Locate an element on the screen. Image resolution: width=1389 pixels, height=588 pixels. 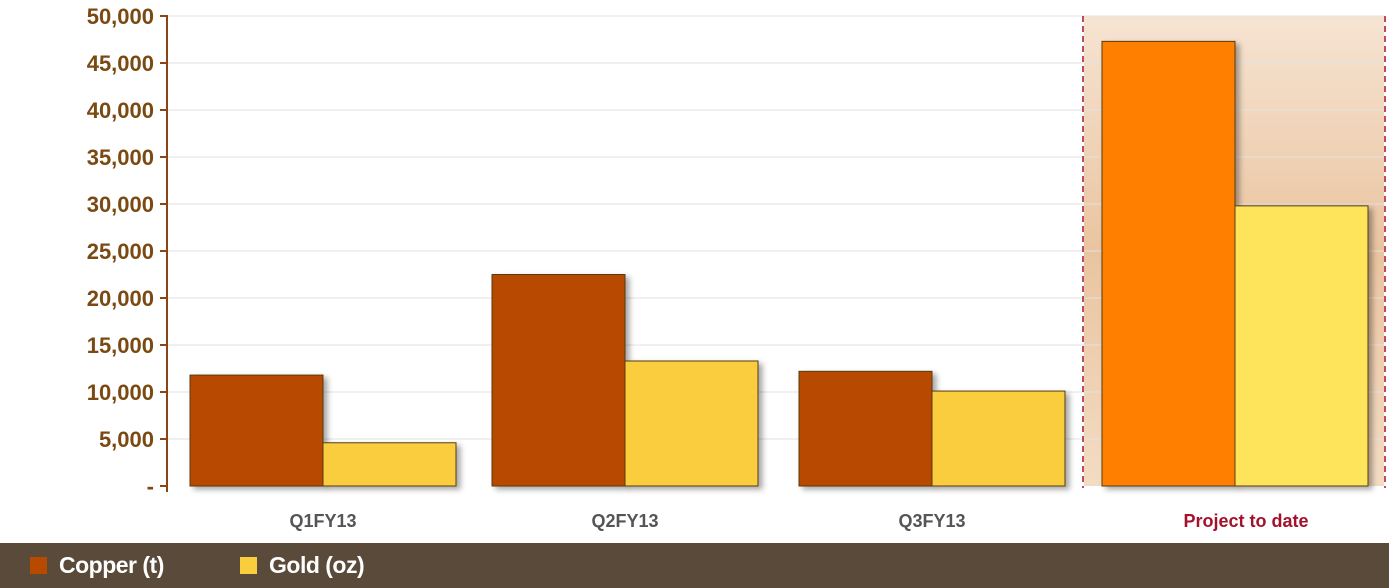
legend-item-copper: Copper (t) is located at coordinates (97, 565).